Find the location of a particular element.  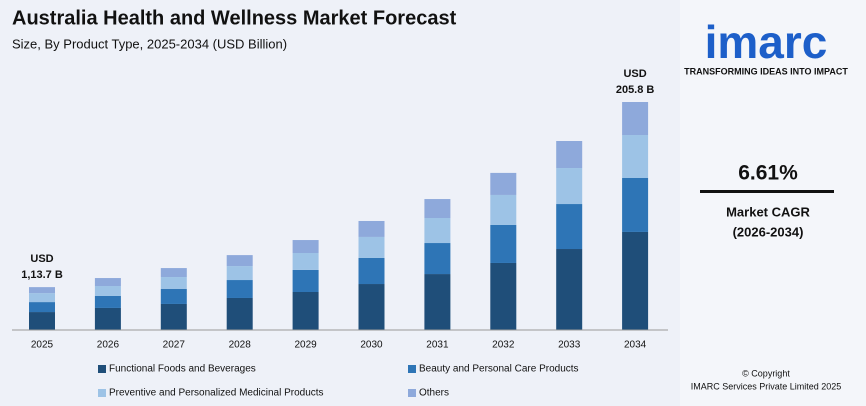

x-tick-label: 2030 is located at coordinates (371, 345).